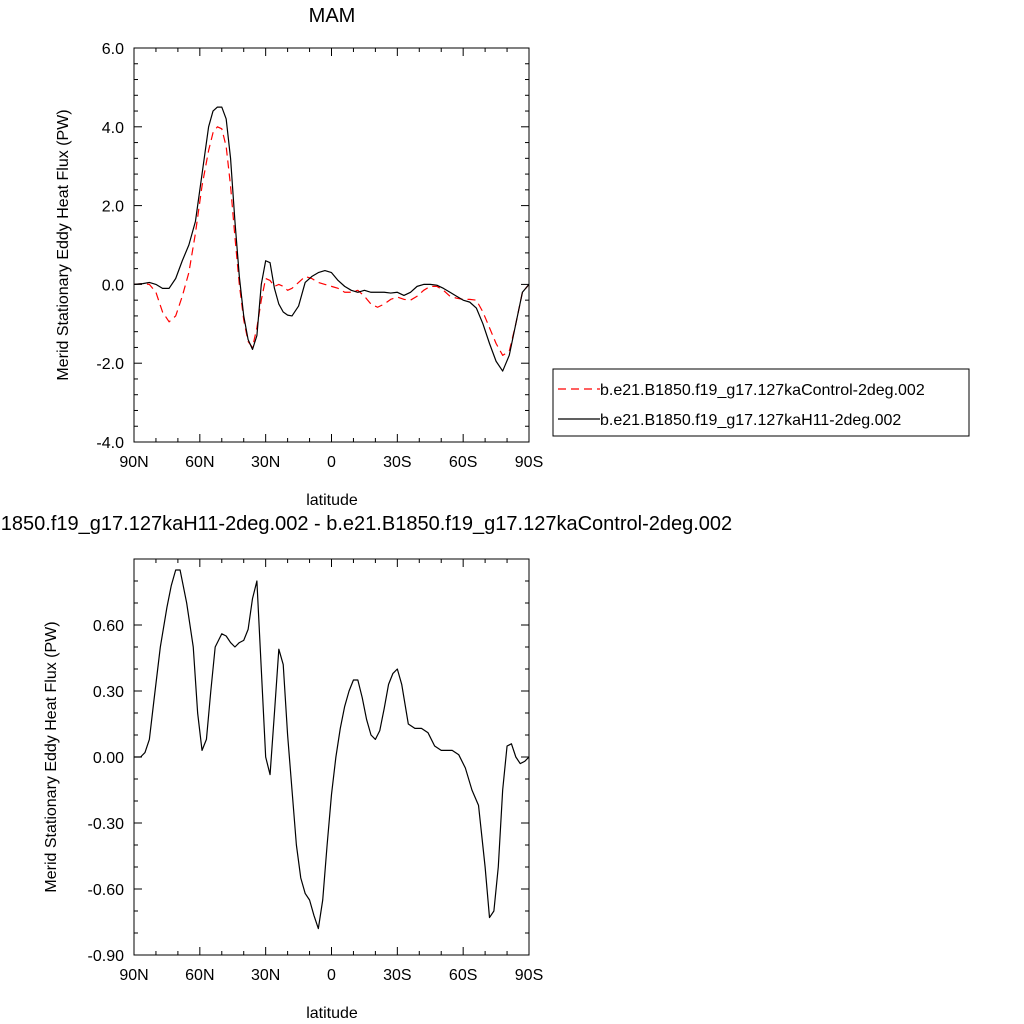  What do you see at coordinates (397, 462) in the screenshot?
I see `top-chart-x-tick-label: 30S` at bounding box center [397, 462].